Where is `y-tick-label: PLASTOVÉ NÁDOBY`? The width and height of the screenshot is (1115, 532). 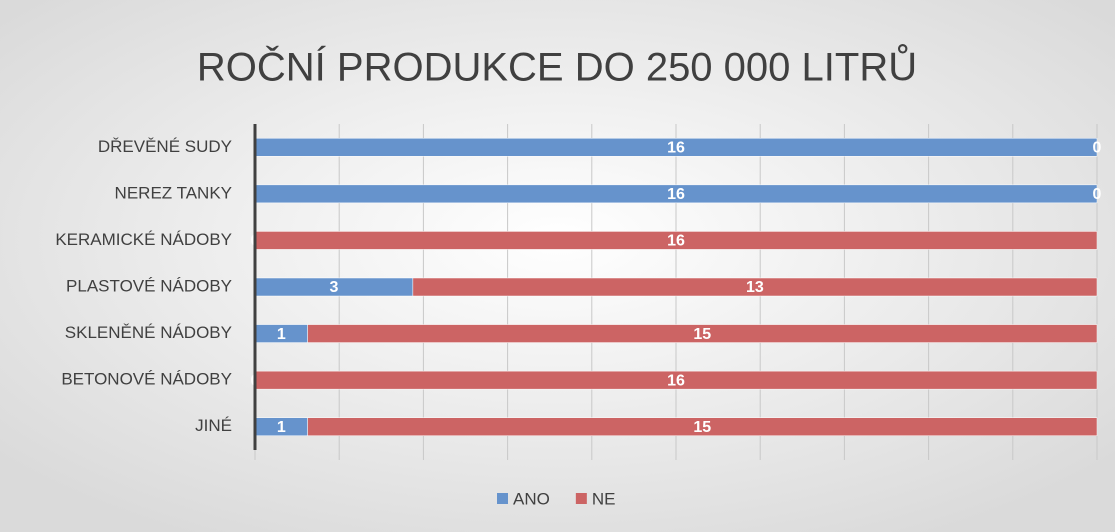
y-tick-label: PLASTOVÉ NÁDOBY is located at coordinates (149, 285).